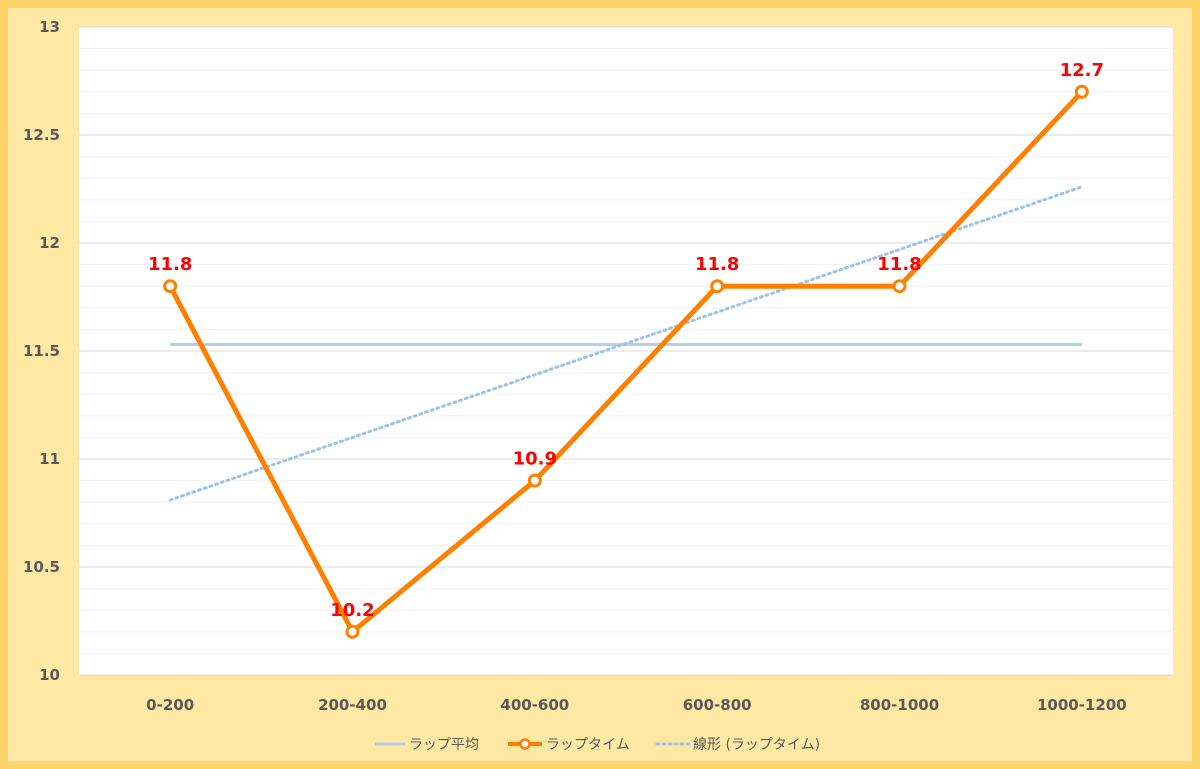 The height and width of the screenshot is (769, 1200). I want to click on legend-label-lap-time: ラップタイム, so click(588, 745).